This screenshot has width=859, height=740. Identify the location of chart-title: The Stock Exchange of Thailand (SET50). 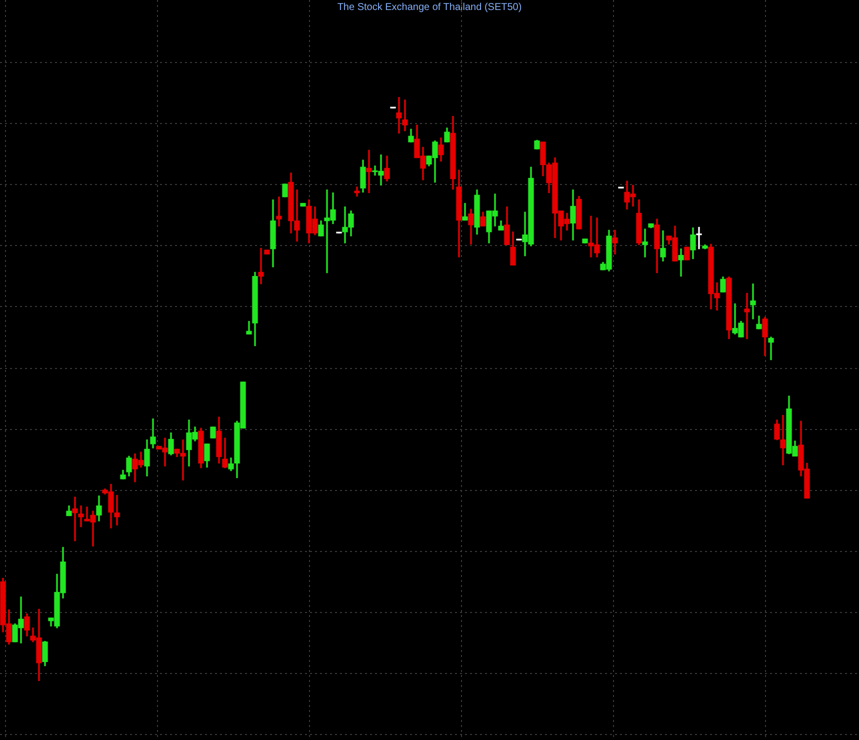
(429, 7).